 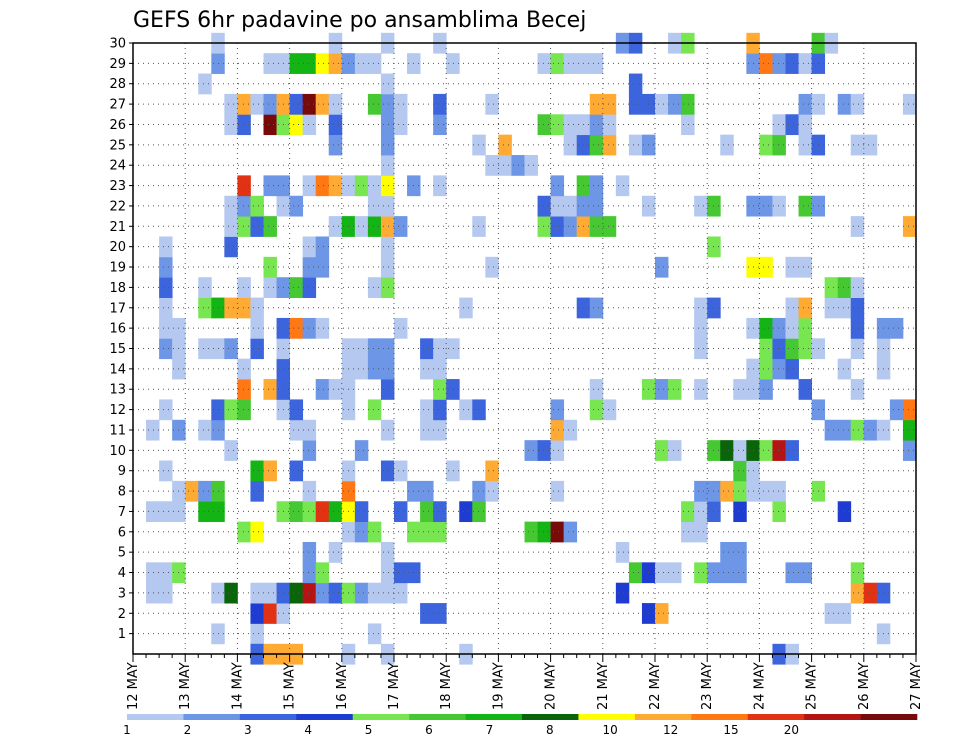 What do you see at coordinates (359, 20) in the screenshot?
I see `chart-title: GEFS 6hr padavine po ansamblima Becej` at bounding box center [359, 20].